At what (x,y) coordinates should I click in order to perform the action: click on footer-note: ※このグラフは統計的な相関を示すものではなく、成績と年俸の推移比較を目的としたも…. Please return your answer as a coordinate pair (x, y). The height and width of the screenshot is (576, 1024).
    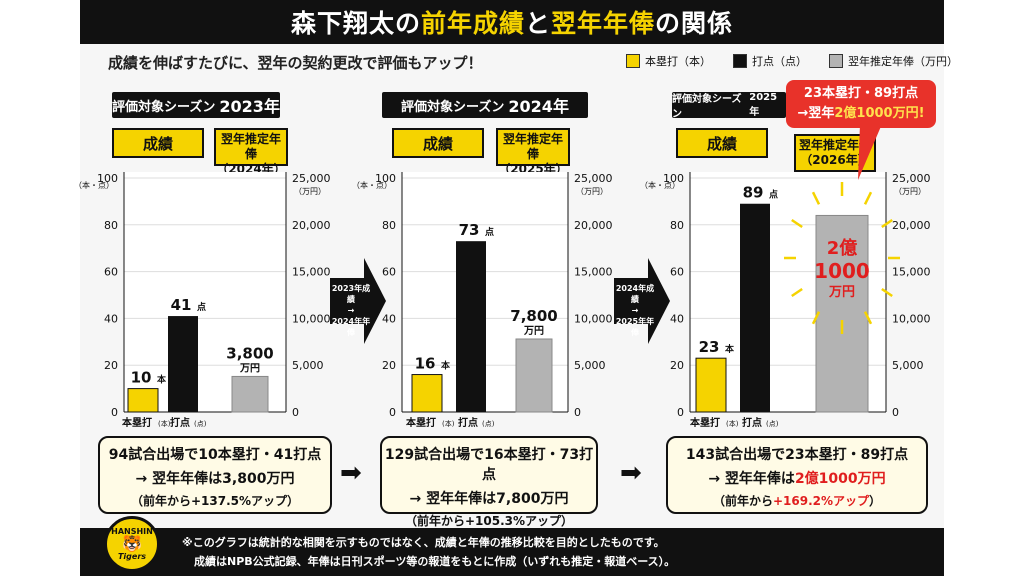
    Looking at the image, I should click on (428, 552).